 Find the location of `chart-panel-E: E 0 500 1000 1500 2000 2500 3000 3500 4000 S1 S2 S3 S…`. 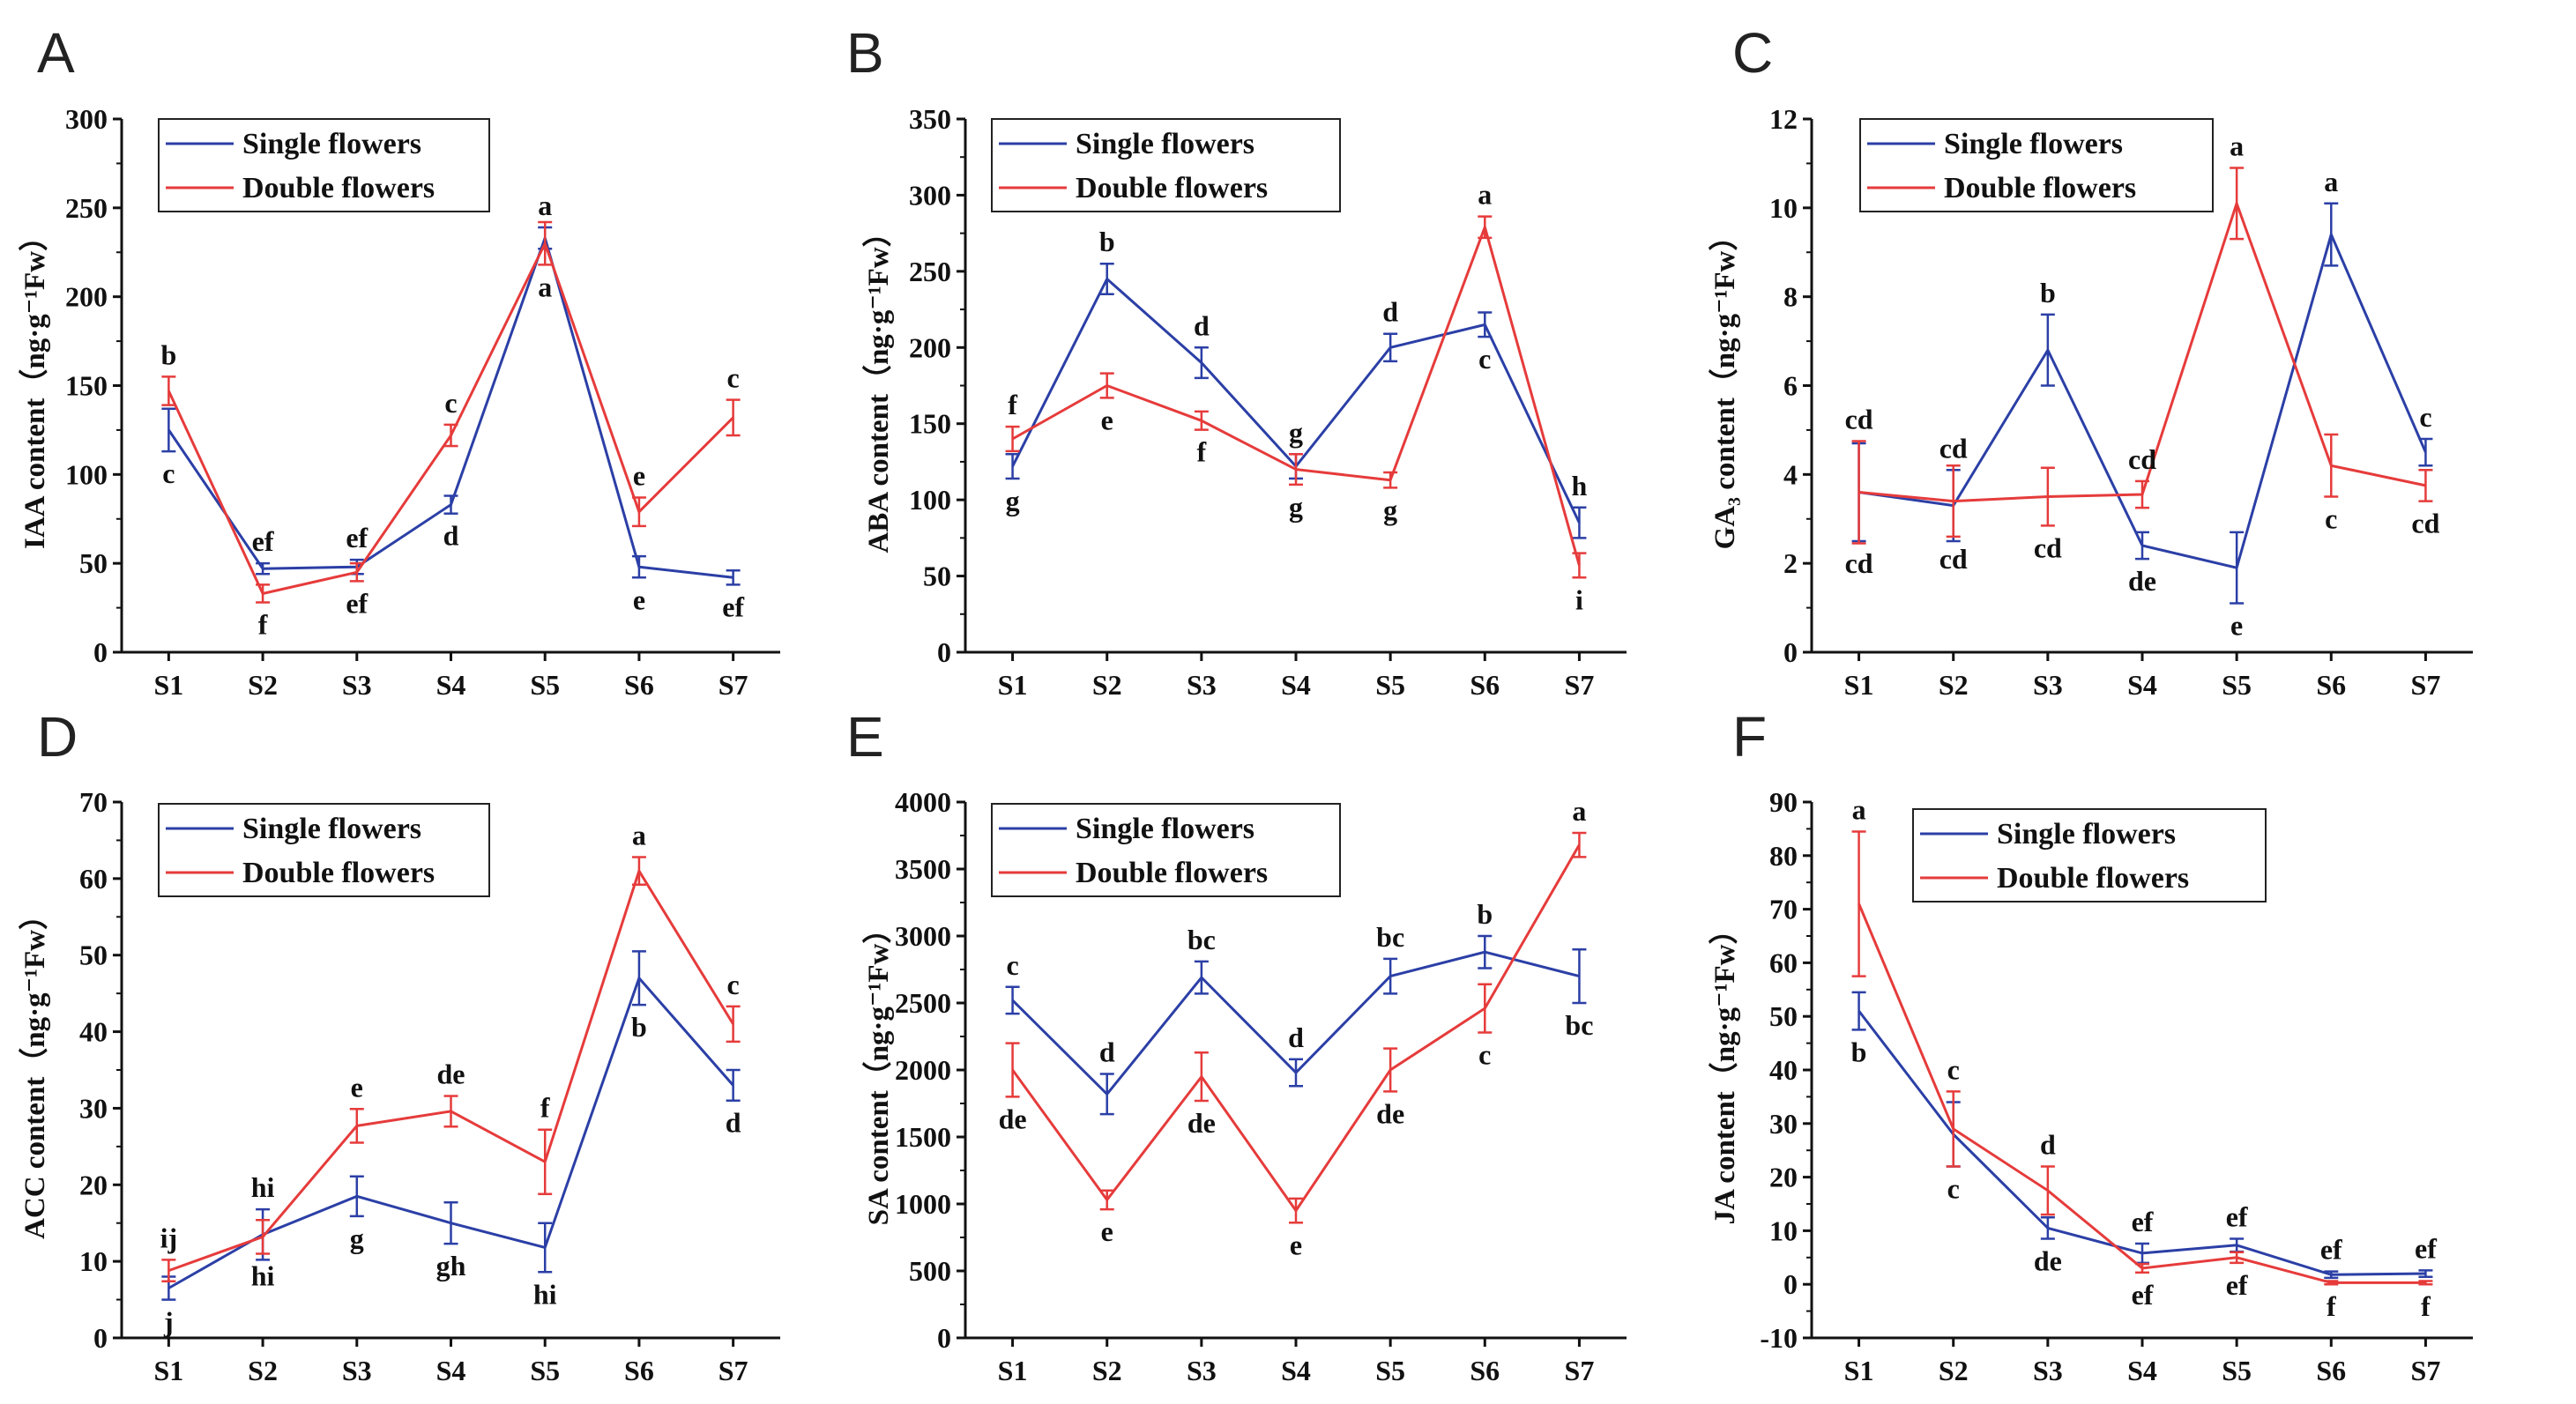

chart-panel-E: E 0 500 1000 1500 2000 2500 3000 3500 4000 S1 S2 S3 S… is located at coordinates (1237, 1045).